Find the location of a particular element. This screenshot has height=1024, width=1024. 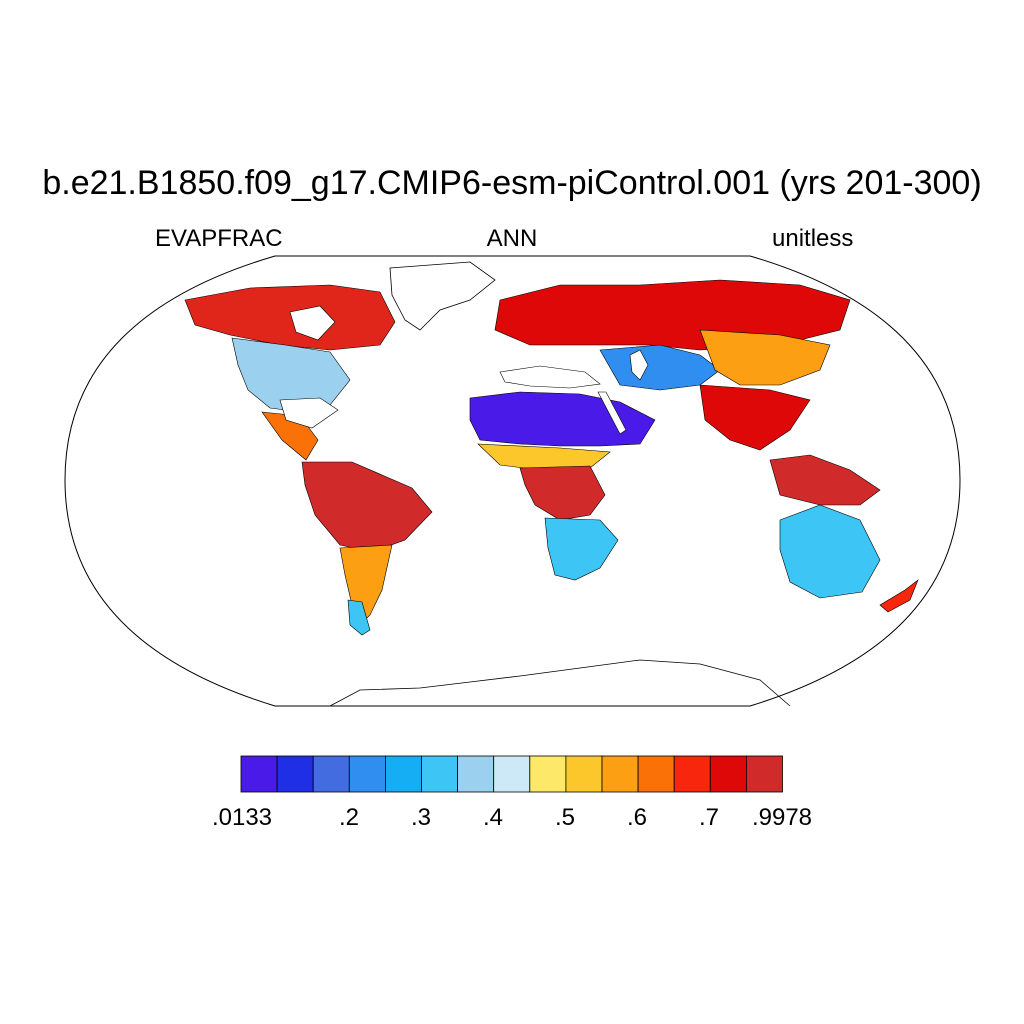

colorbar-label: .9978 is located at coordinates (782, 817).